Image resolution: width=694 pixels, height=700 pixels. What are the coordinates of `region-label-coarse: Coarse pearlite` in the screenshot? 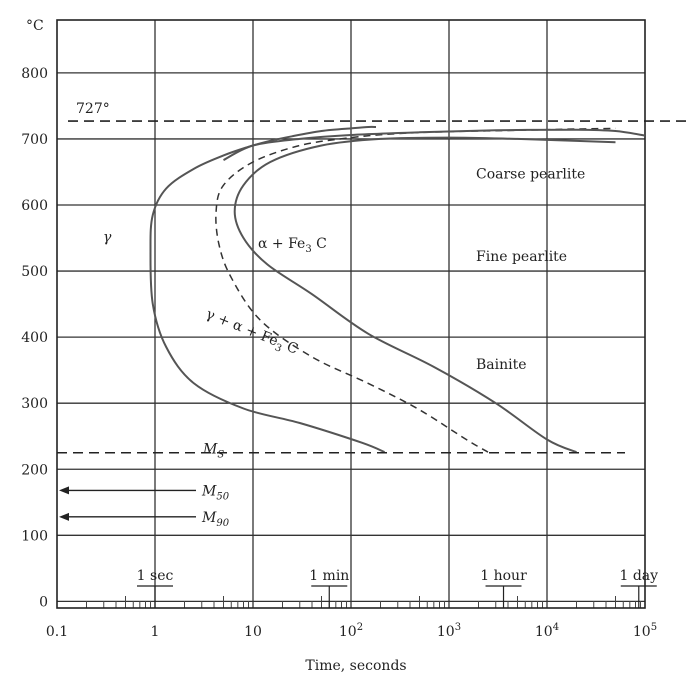 It's located at (530, 175).